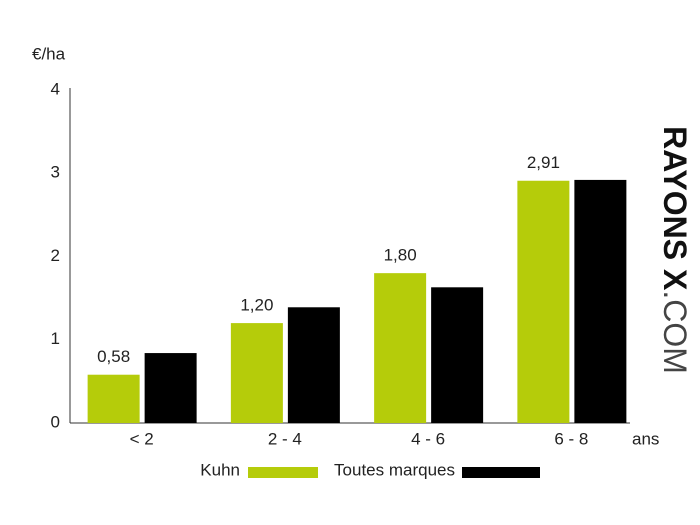  What do you see at coordinates (220, 469) in the screenshot?
I see `legend-label: Kuhn` at bounding box center [220, 469].